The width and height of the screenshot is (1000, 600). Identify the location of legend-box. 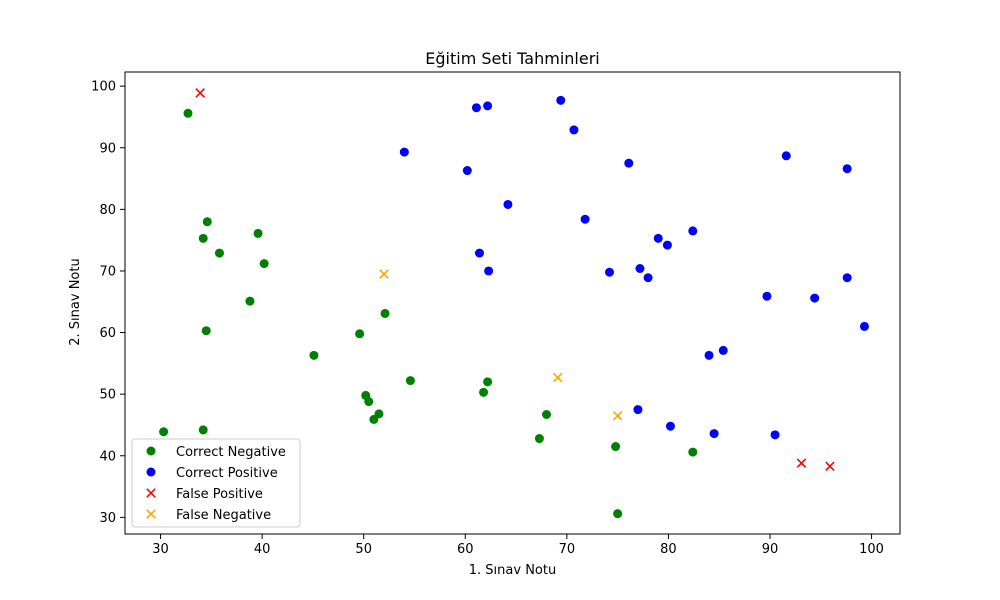
(216, 483).